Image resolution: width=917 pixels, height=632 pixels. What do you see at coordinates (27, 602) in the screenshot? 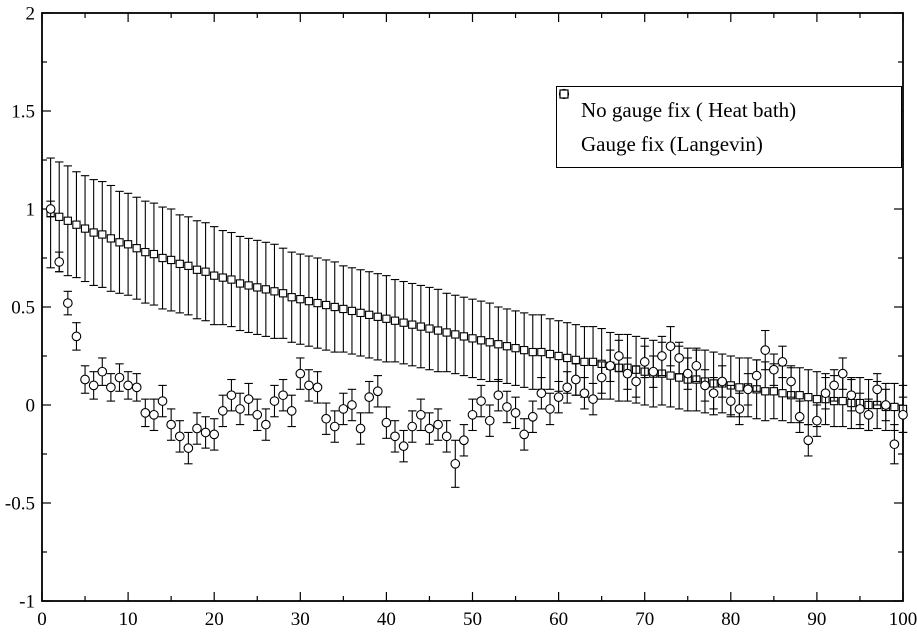
I see `svg-text: -1` at bounding box center [27, 602].